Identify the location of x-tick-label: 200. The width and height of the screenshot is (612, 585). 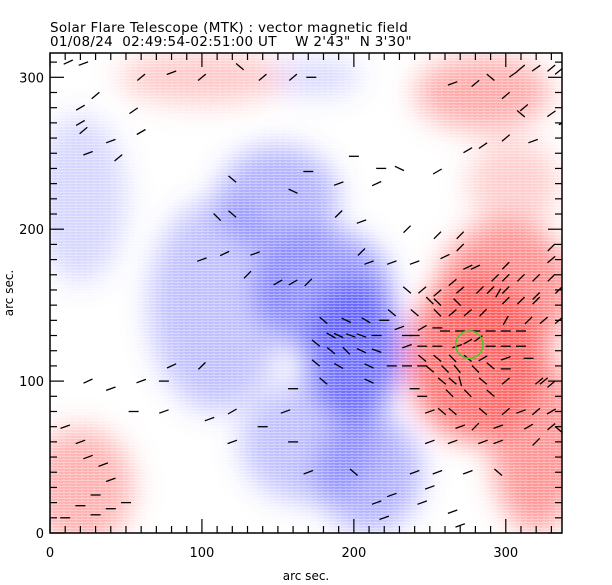
(353, 553).